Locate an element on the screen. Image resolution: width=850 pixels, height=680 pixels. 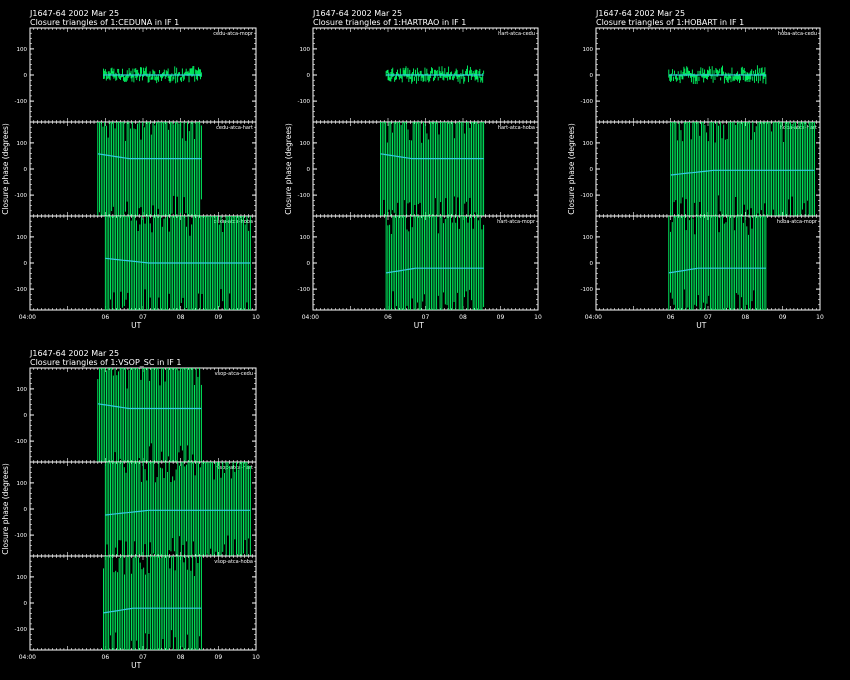
baseline-triangle-label: hart-atca-hoba is located at coordinates (516, 128).